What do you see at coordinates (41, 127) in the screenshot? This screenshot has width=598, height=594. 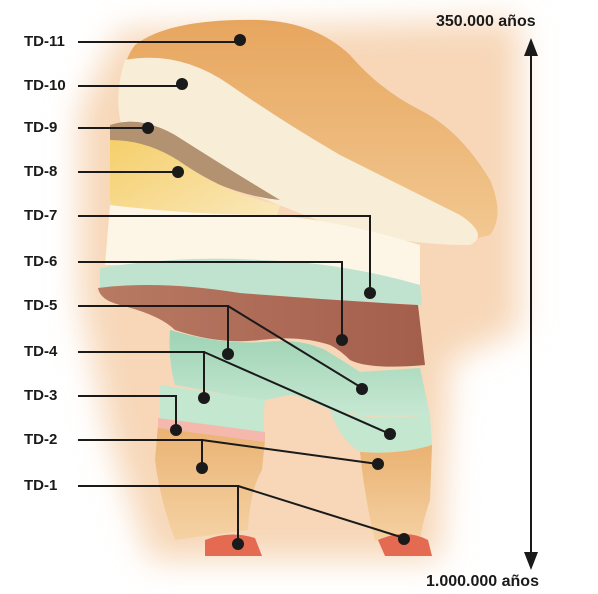 I see `label-td9: TD-9` at bounding box center [41, 127].